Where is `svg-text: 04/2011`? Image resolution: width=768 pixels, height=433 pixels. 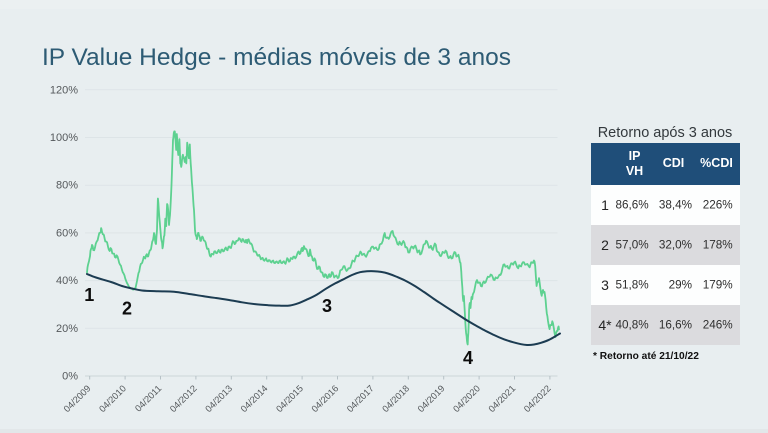
svg-text: 04/2011 is located at coordinates (148, 398).